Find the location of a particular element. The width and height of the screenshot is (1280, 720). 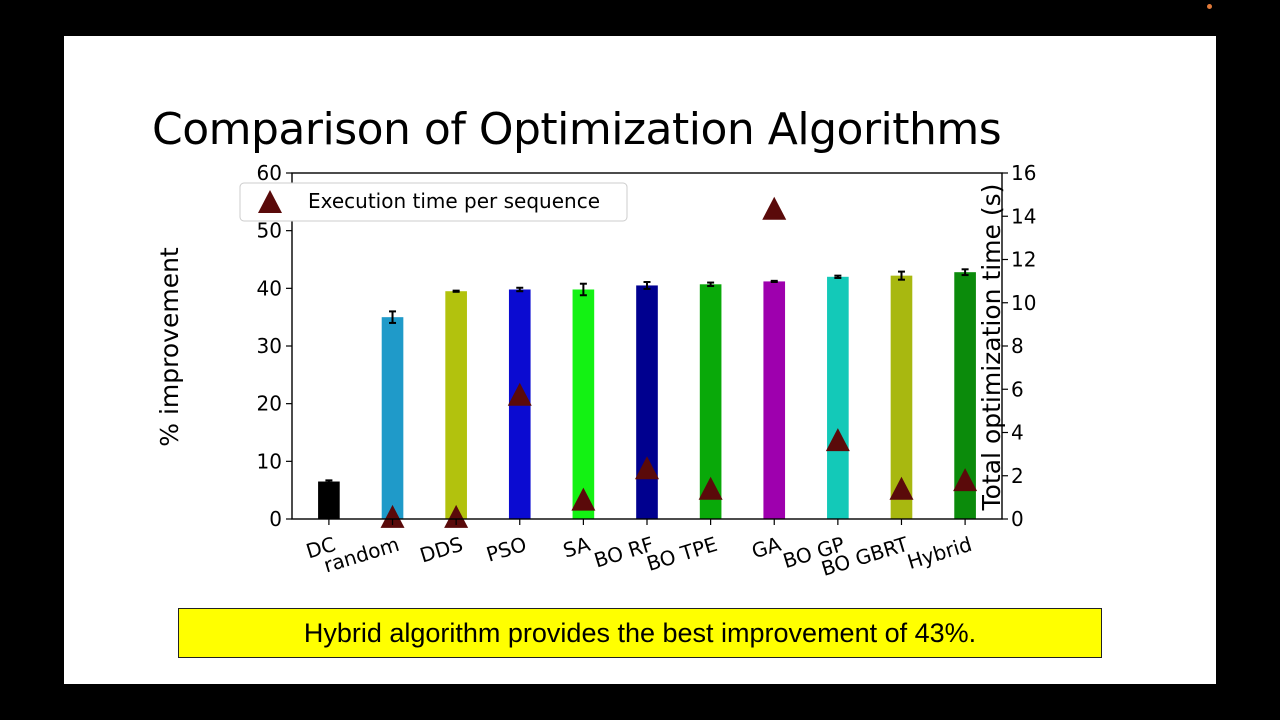

y-tick-label-right-1: 2 is located at coordinates (1017, 476).